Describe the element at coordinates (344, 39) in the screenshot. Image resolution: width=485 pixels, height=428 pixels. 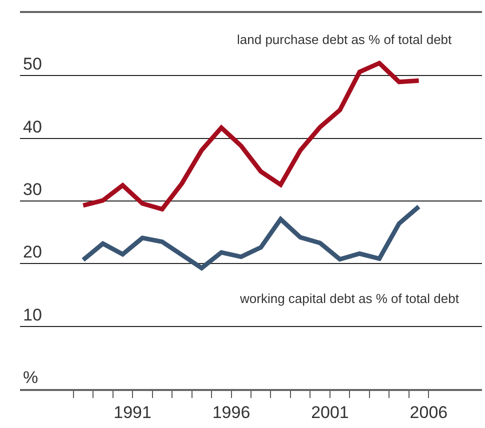
I see `text: land purchase debt as % of total debt` at that location.